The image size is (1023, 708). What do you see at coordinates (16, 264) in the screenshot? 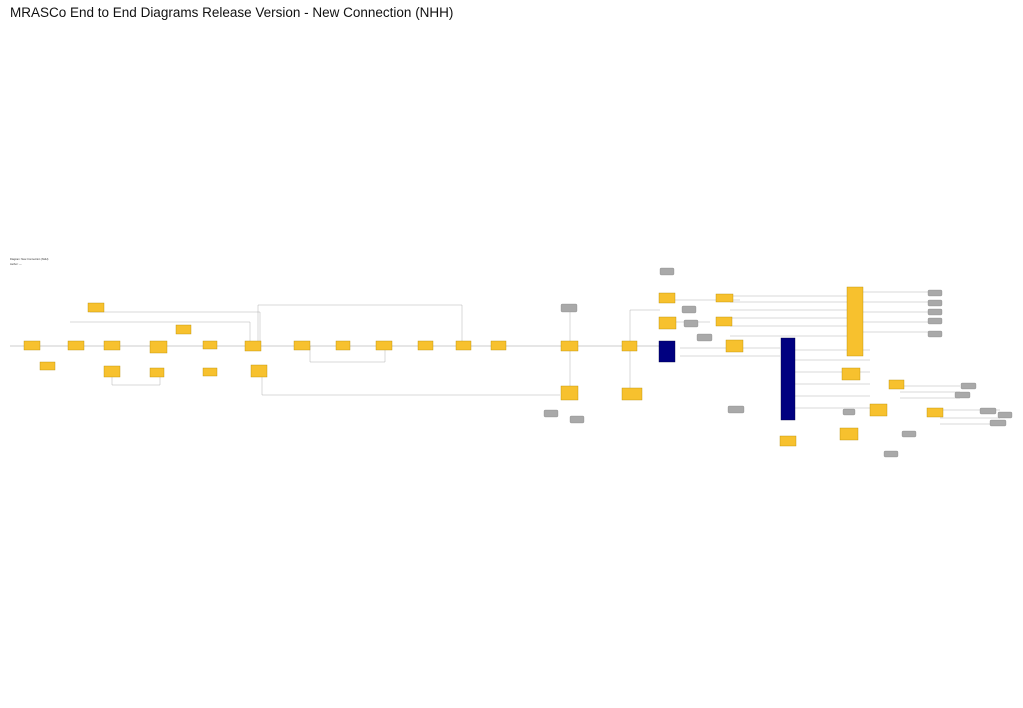
I see `diagram-author: Author: ---` at bounding box center [16, 264].